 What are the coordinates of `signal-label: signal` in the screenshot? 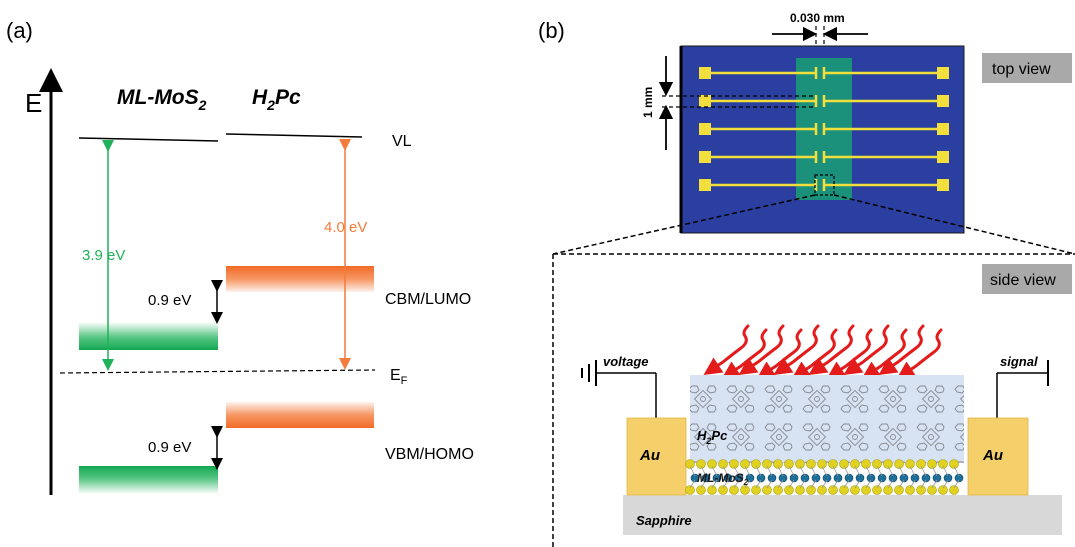 It's located at (1019, 361).